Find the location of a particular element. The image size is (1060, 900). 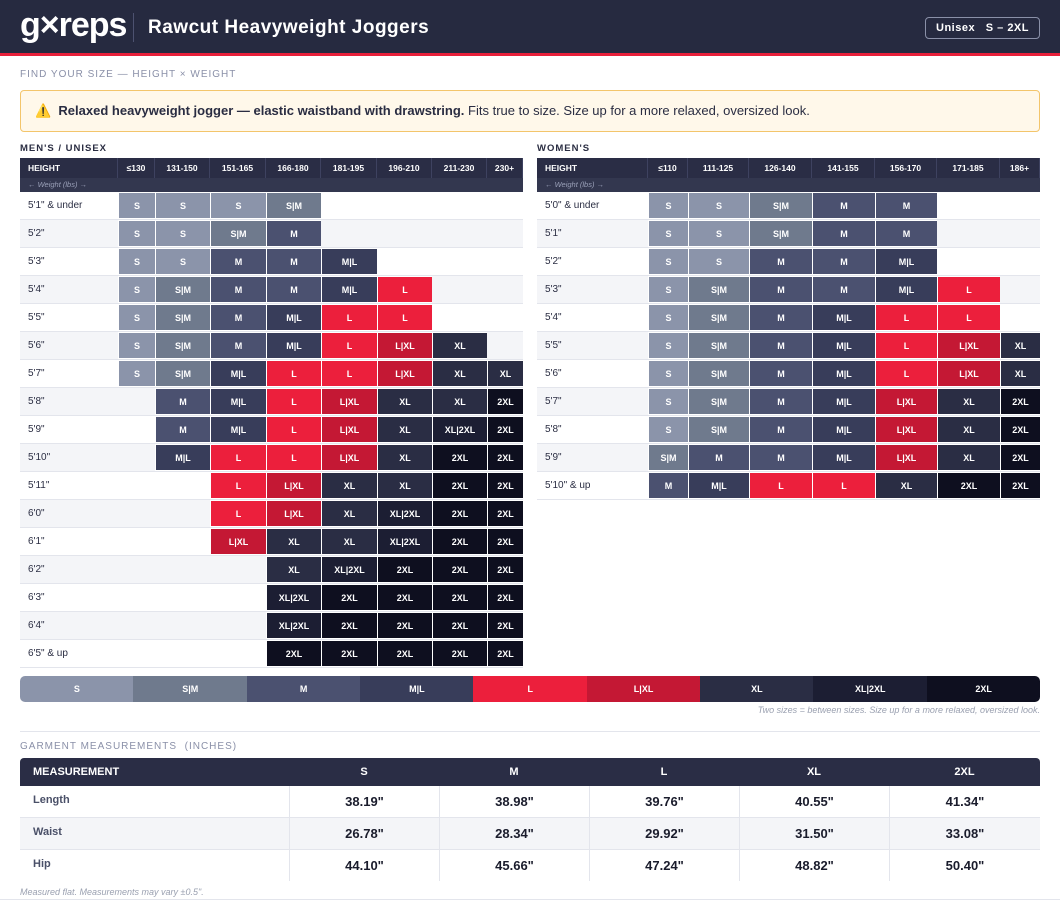

measurement-label: Waist is located at coordinates (47, 832).